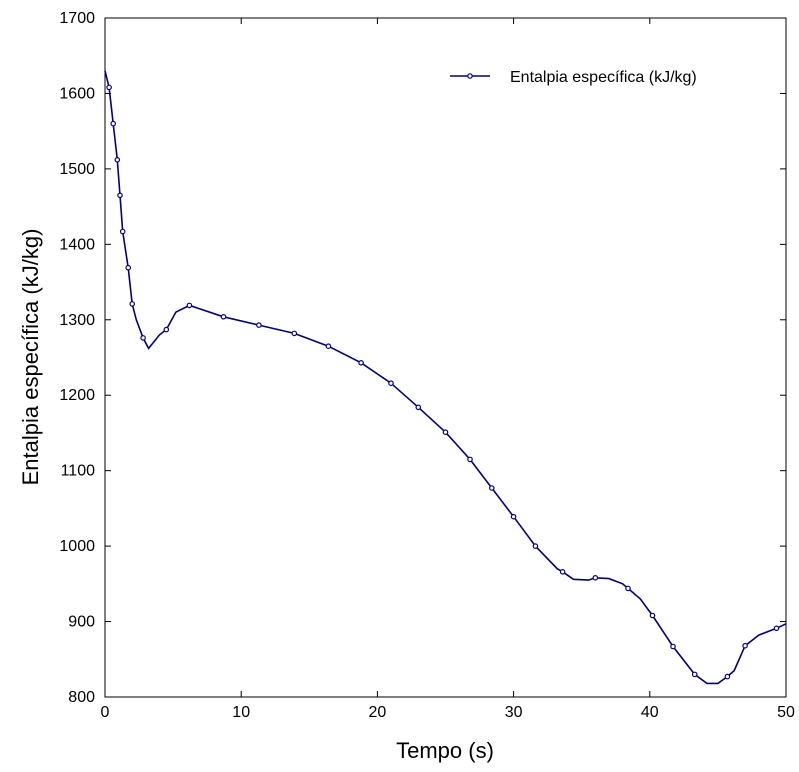  Describe the element at coordinates (30, 357) in the screenshot. I see `y-axis-title: Entalpia específica (kJ/kg)` at that location.